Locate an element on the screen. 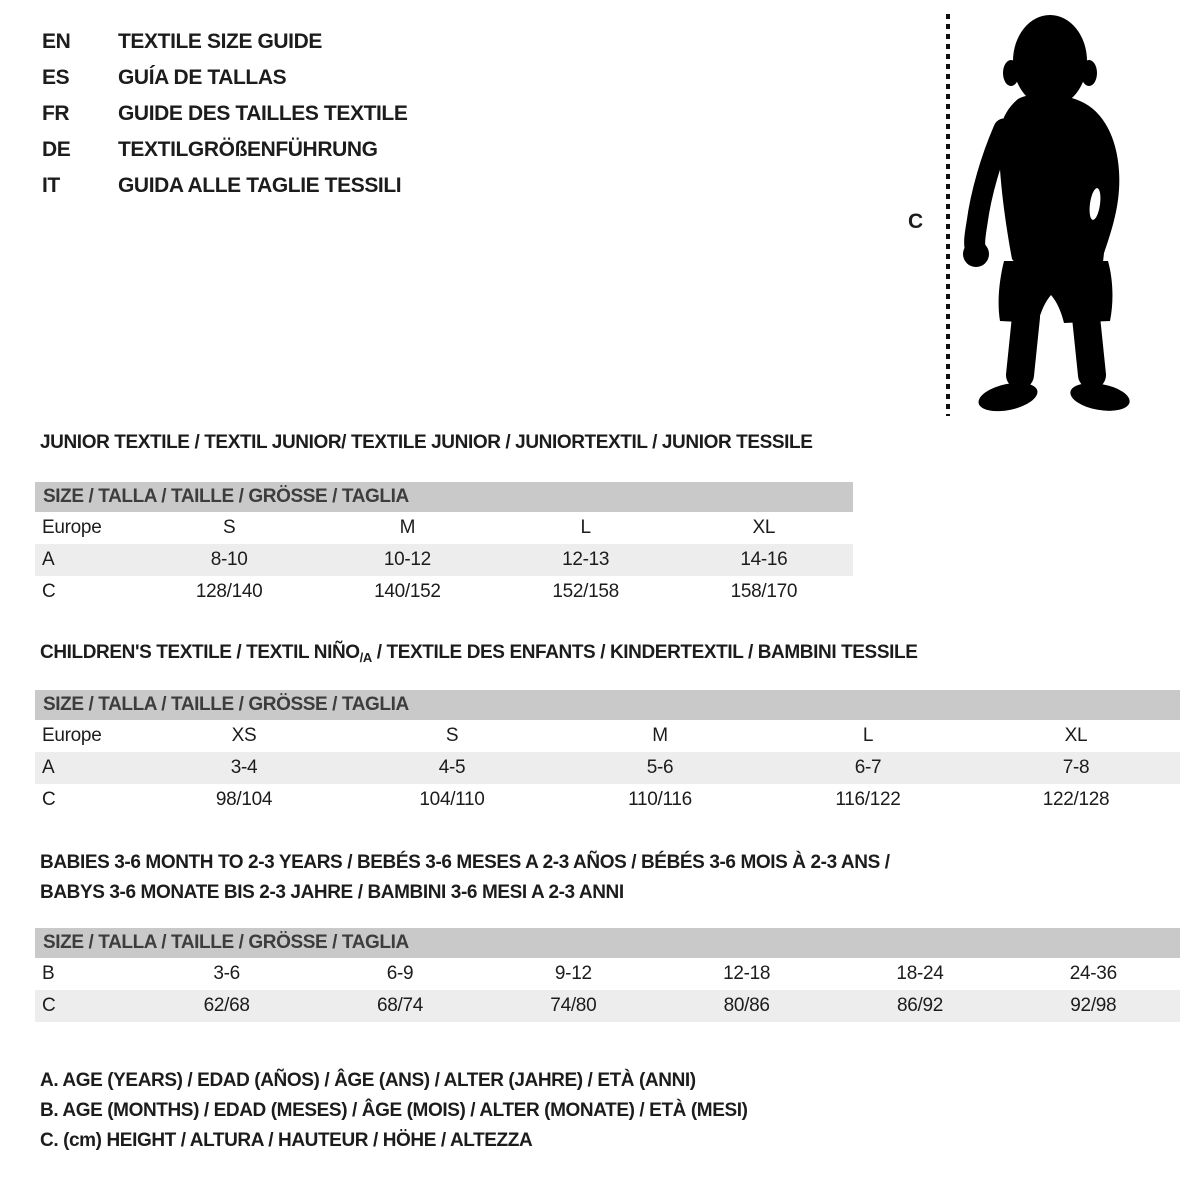 The height and width of the screenshot is (1200, 1200). children-age-row: A 3-4 4-5 5-6 6-7 7-8 is located at coordinates (607, 768).